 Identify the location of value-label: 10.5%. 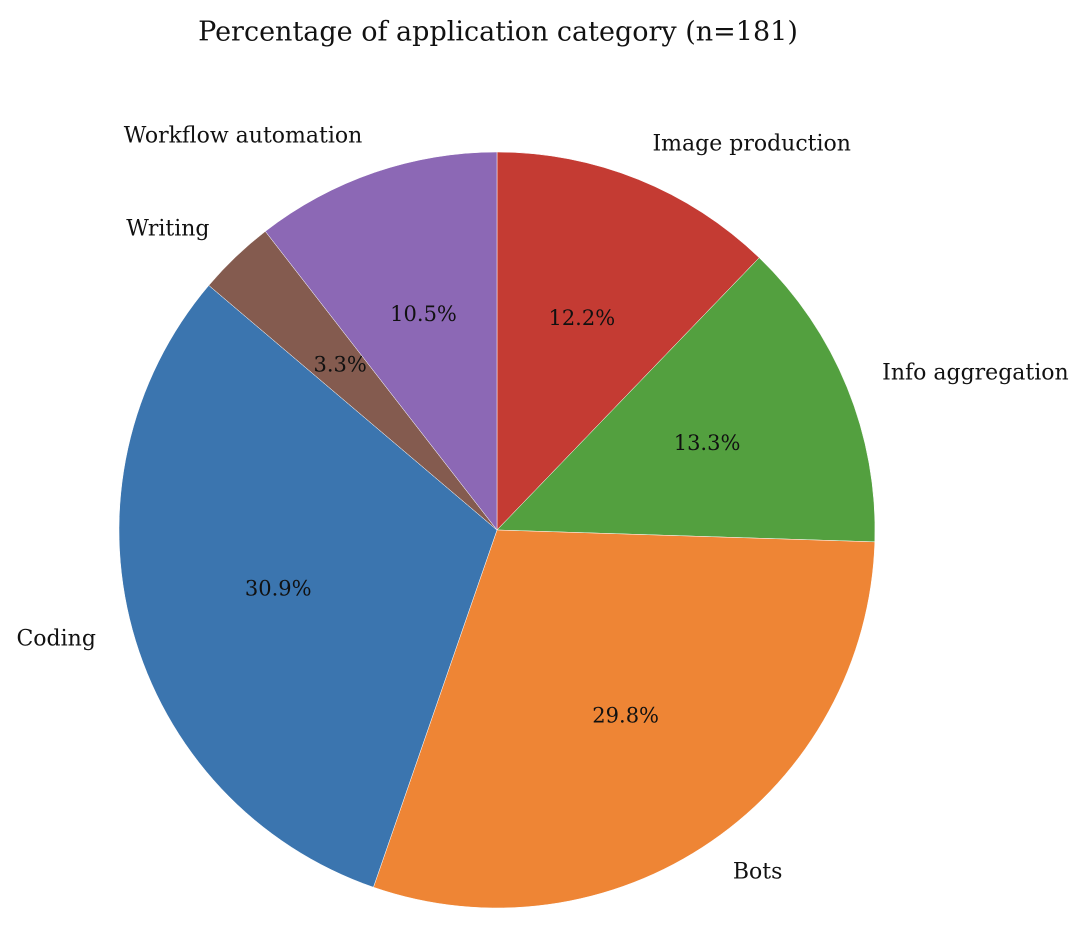
(423, 314).